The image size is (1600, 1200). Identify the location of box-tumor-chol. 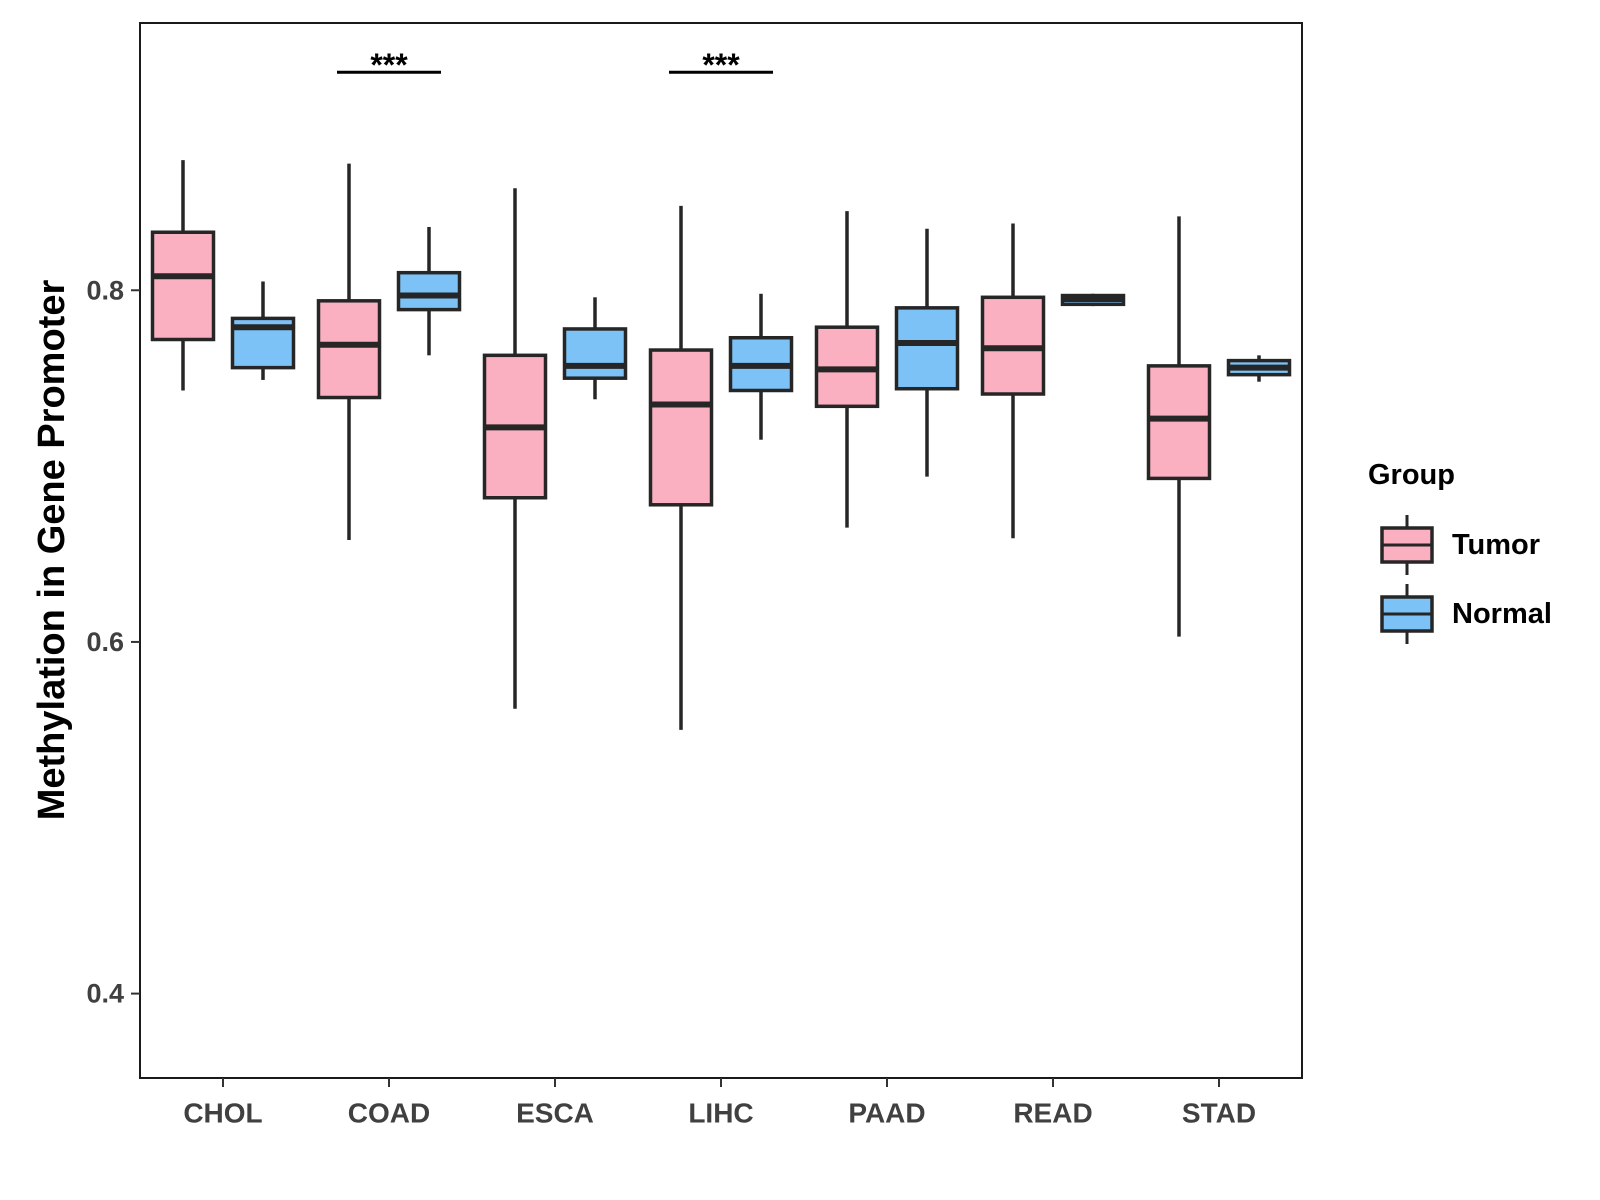
(183, 275).